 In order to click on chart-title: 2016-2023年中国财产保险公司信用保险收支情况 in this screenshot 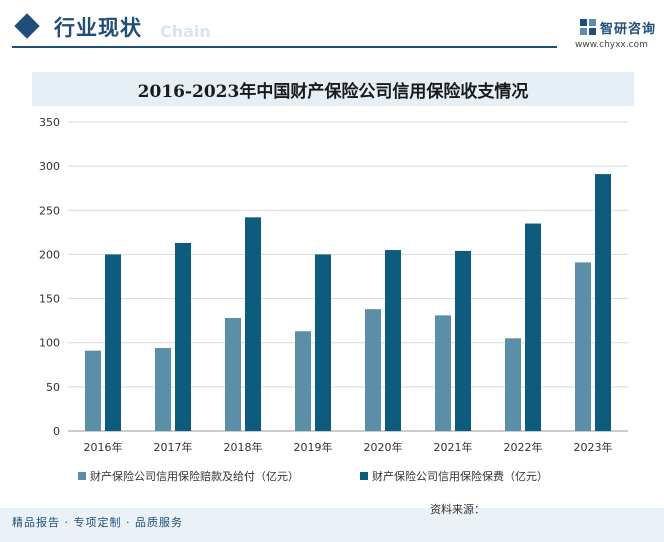, I will do `click(333, 92)`.